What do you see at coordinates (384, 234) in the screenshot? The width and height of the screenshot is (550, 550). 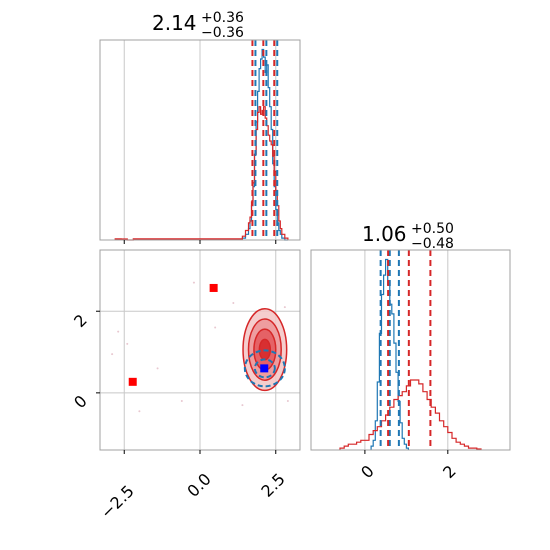 I see `title-param-2-median: 1.06` at bounding box center [384, 234].